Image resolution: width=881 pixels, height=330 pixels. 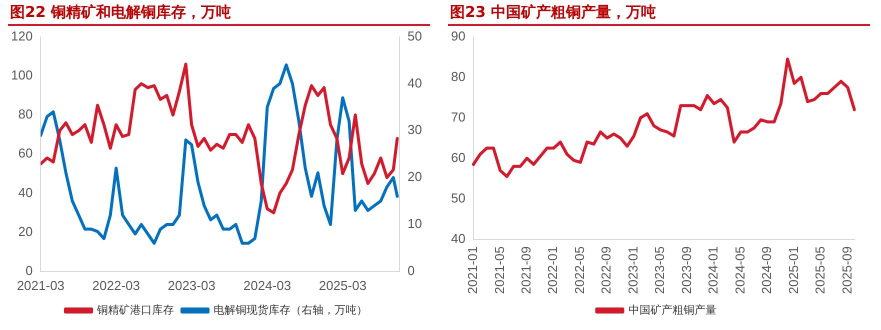 I want to click on chart-title: 图23 中国矿产粗铜产量，万吨, so click(x=659, y=13).